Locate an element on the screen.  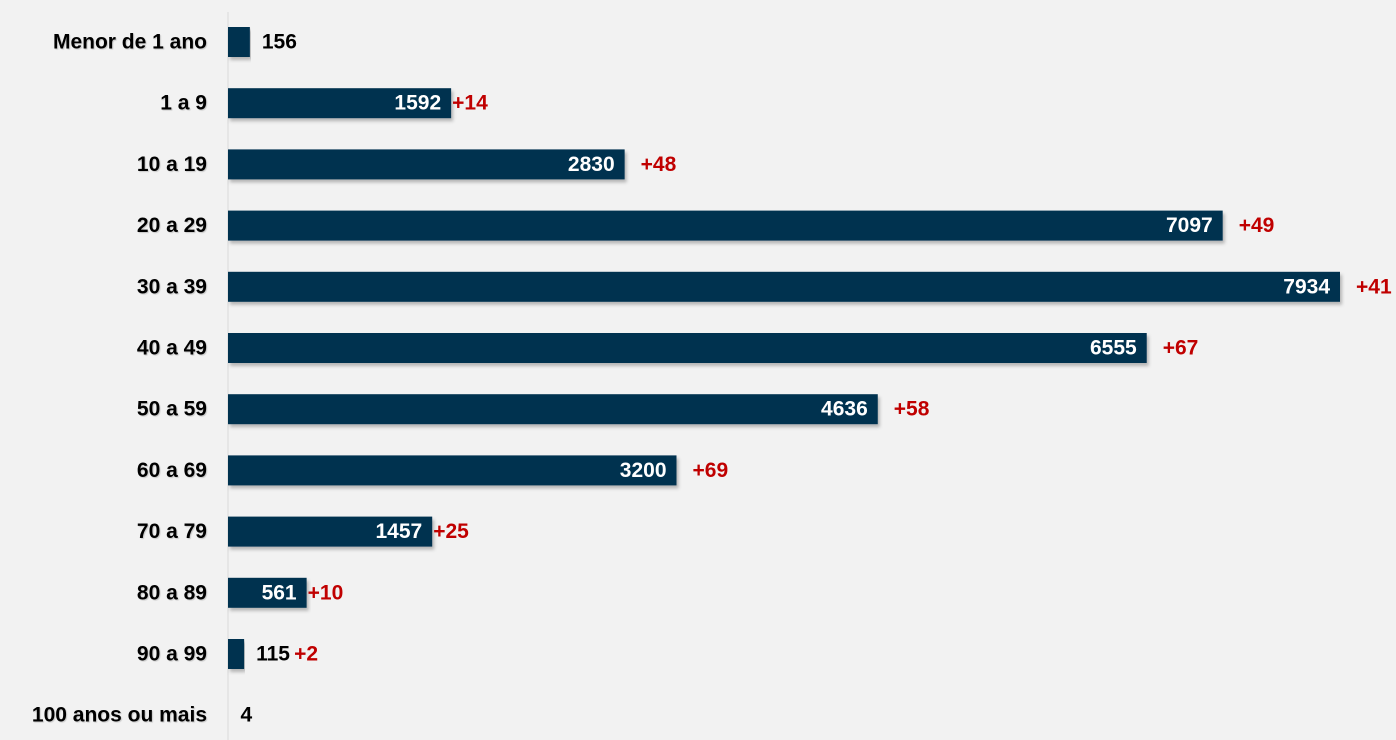
category-label: 90 a 99 is located at coordinates (172, 654).